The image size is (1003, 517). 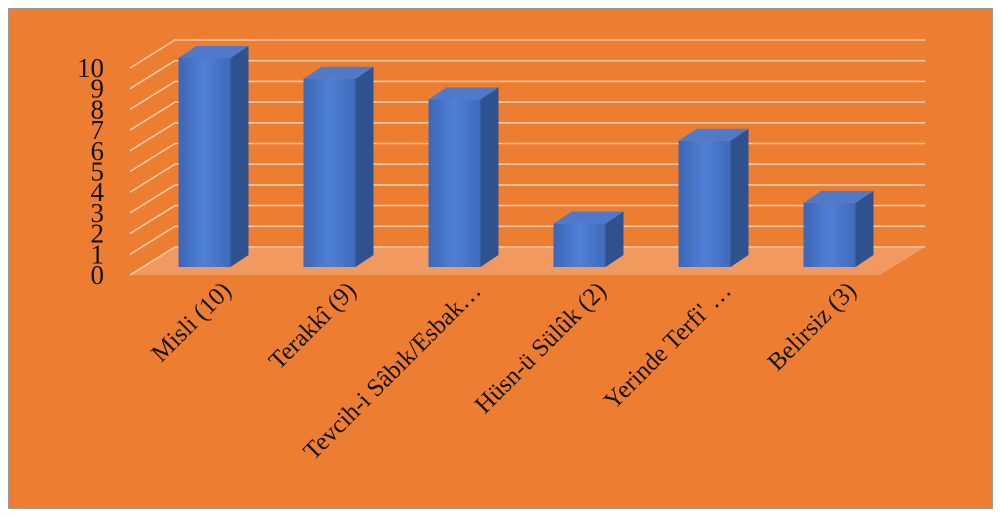 What do you see at coordinates (98, 192) in the screenshot?
I see `y-tick-label: 4` at bounding box center [98, 192].